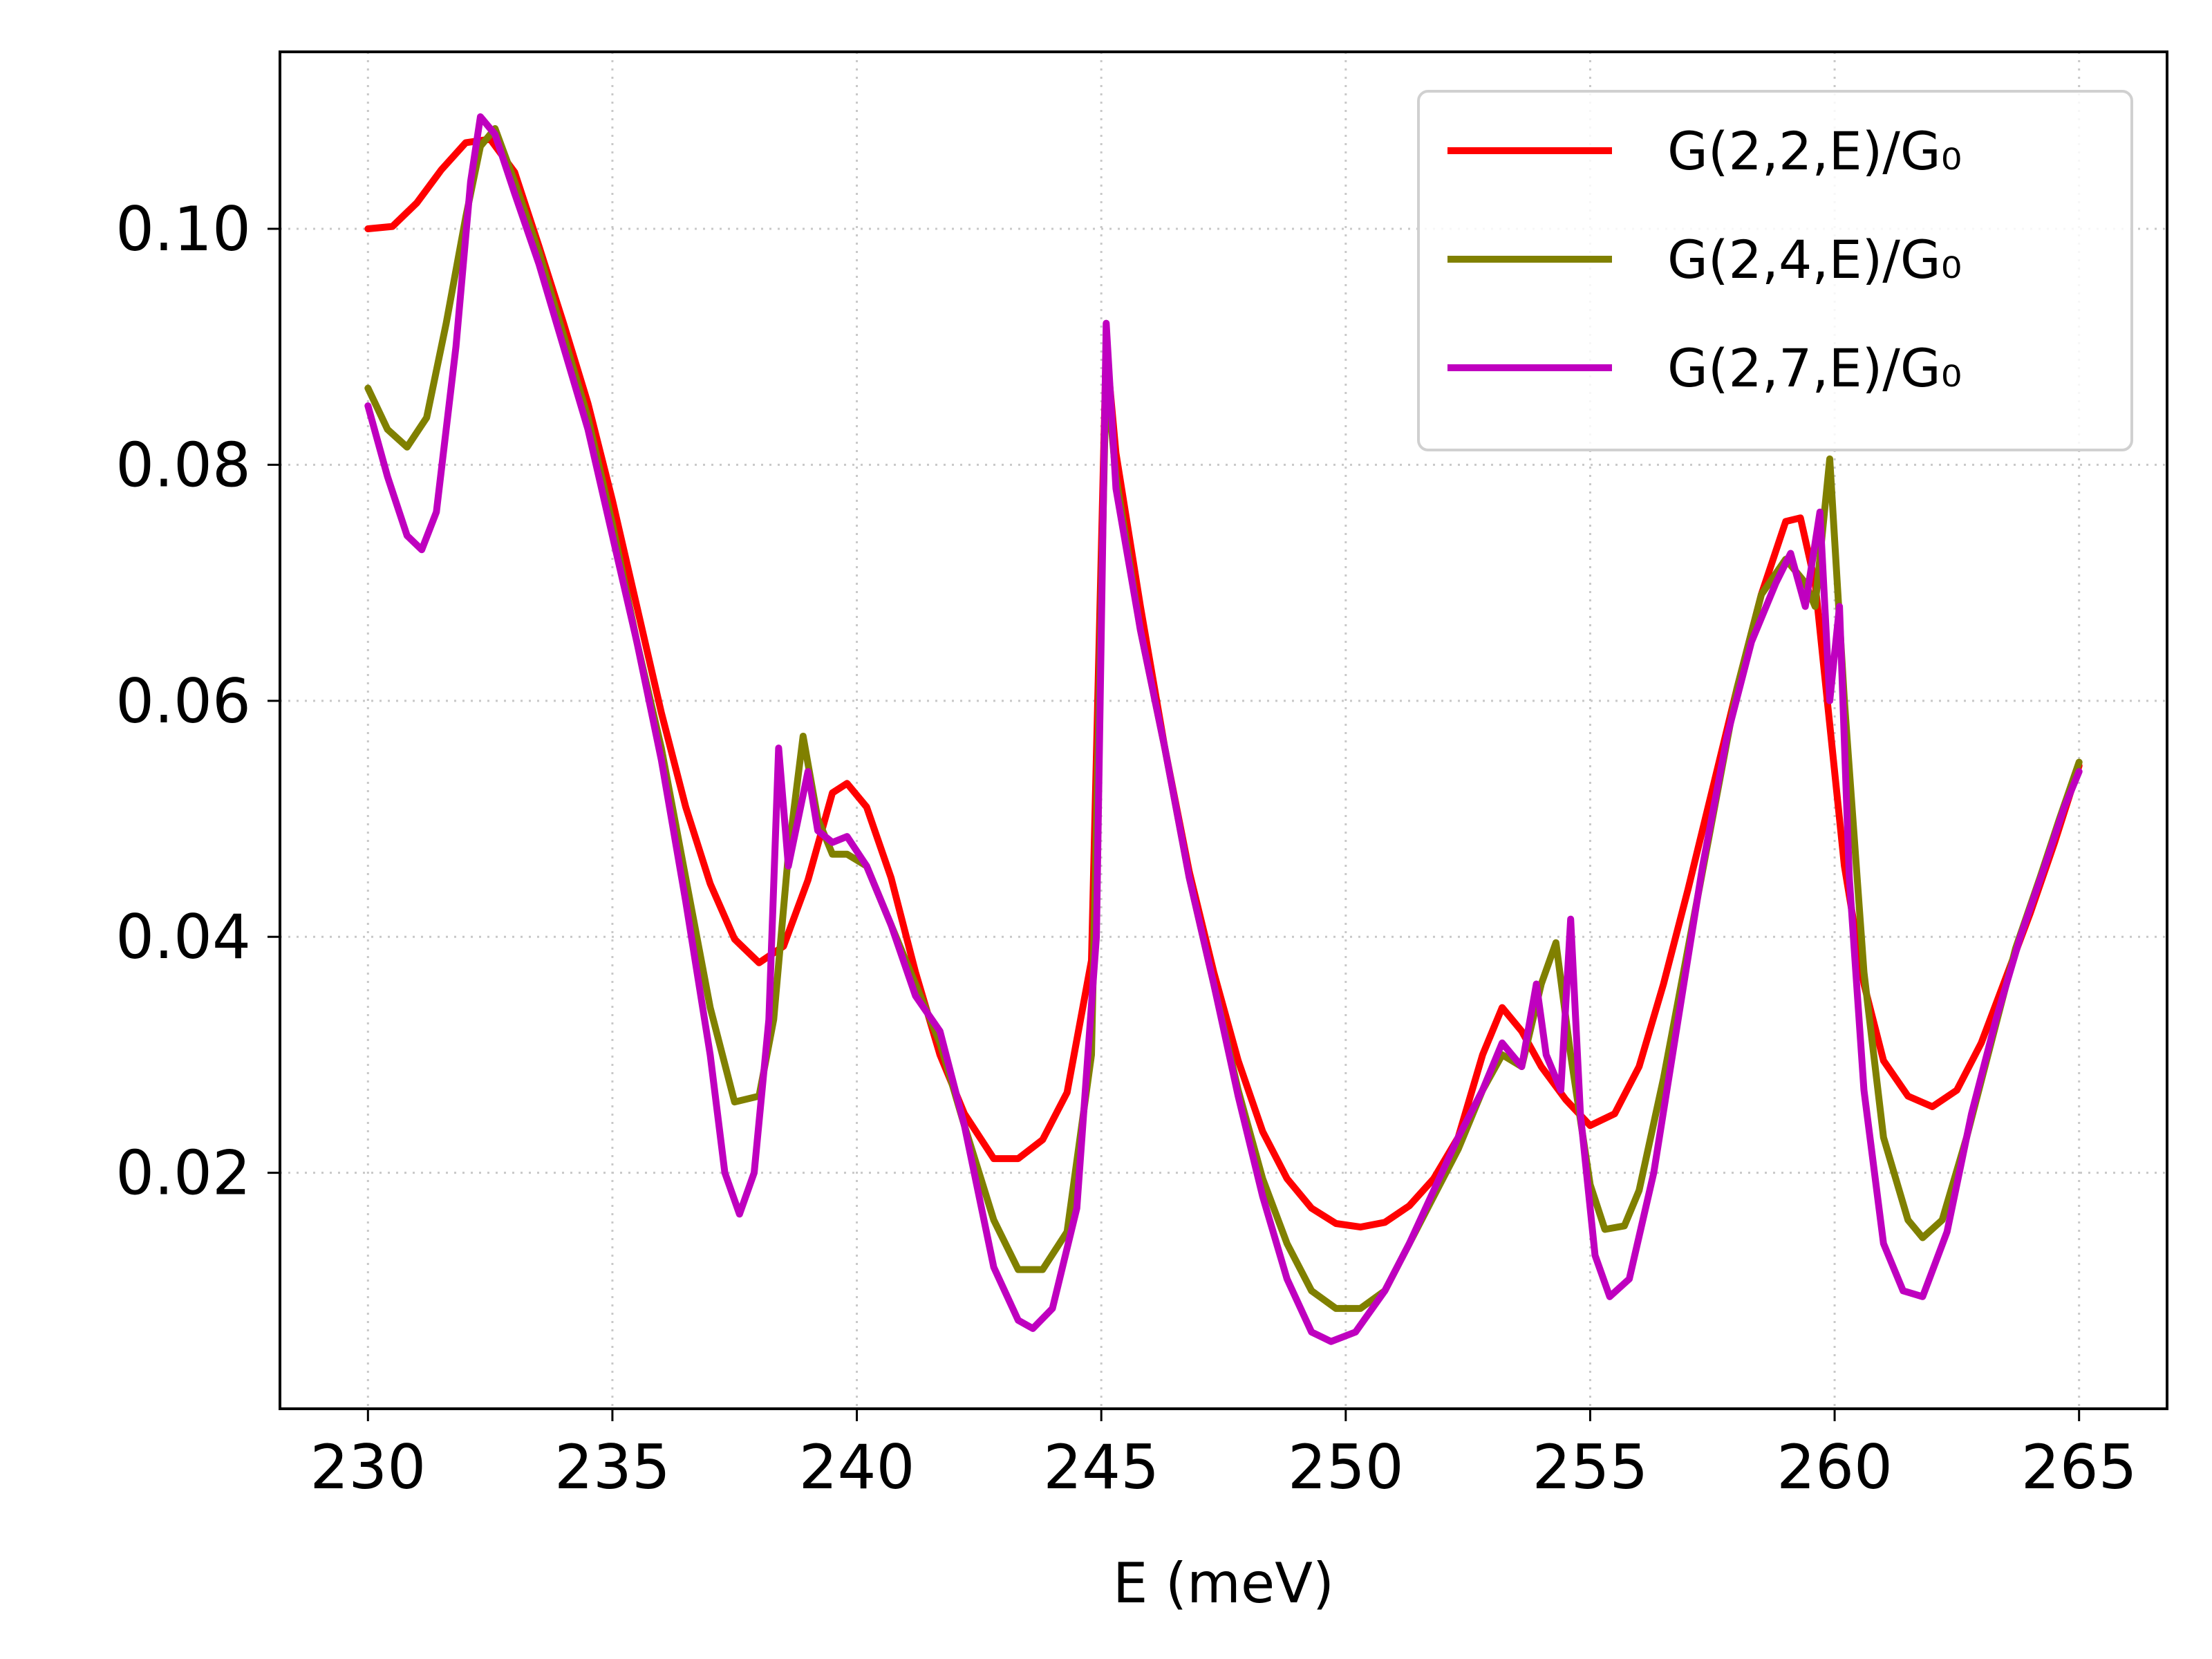 Image resolution: width=2212 pixels, height=1659 pixels. I want to click on x-tick-label: 265, so click(2079, 1467).